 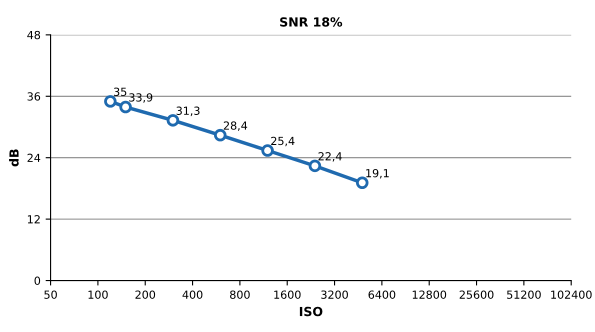 I want to click on x-tick-label: 51200, so click(x=524, y=294).